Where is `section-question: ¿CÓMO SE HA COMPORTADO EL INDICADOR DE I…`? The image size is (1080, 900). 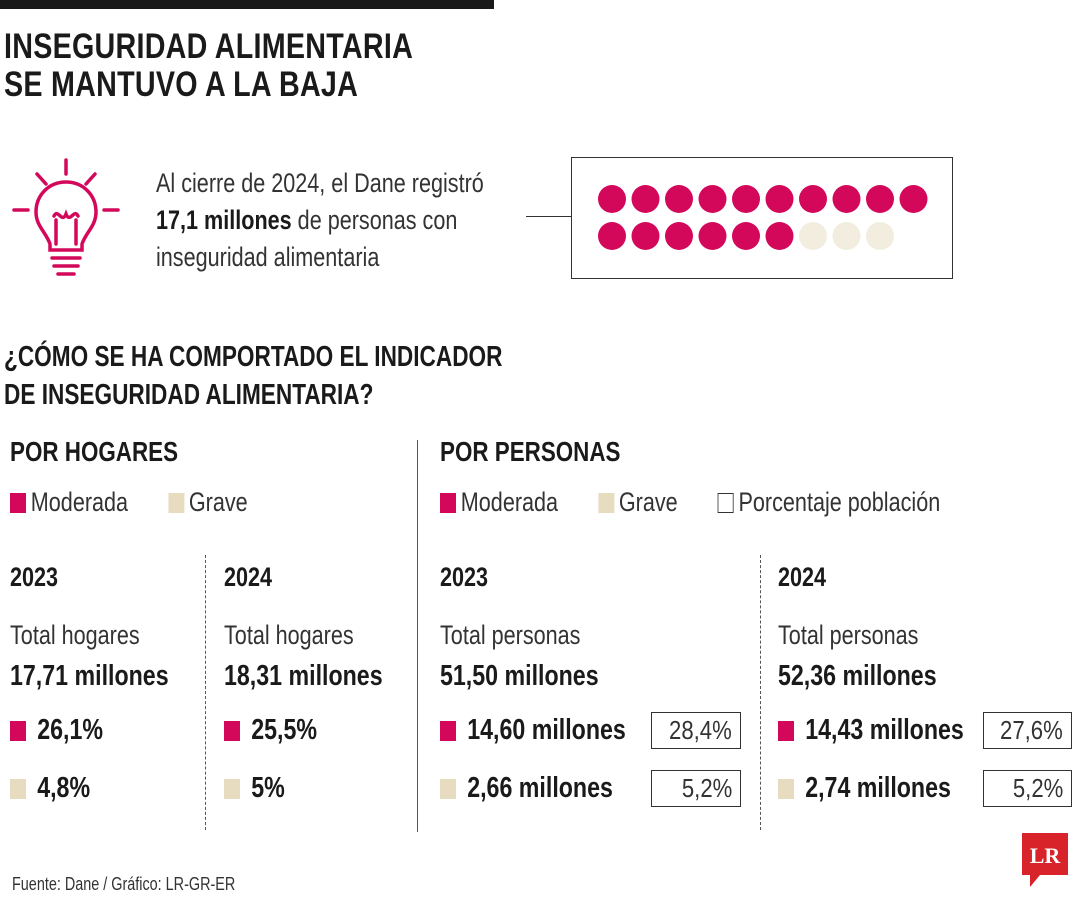 section-question: ¿CÓMO SE HA COMPORTADO EL INDICADOR DE I… is located at coordinates (253, 376).